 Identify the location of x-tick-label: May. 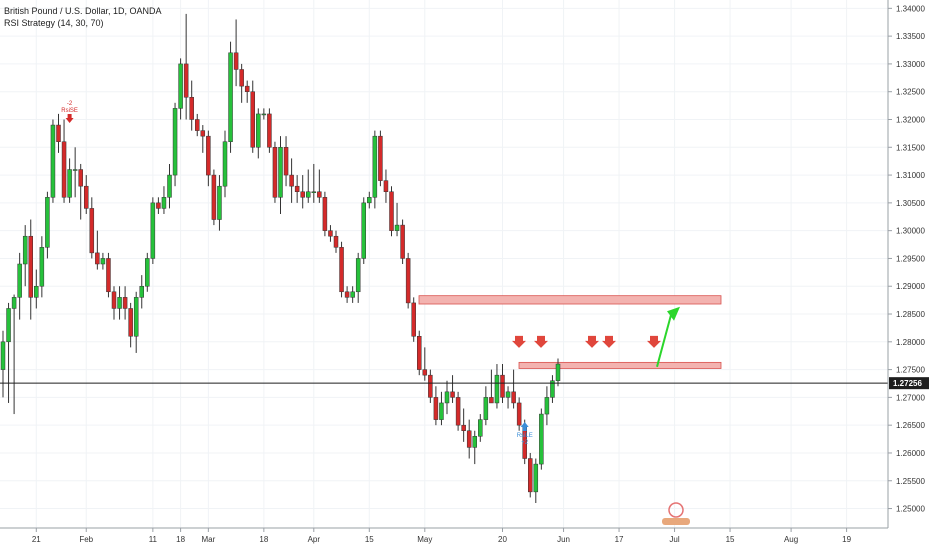
(424, 539).